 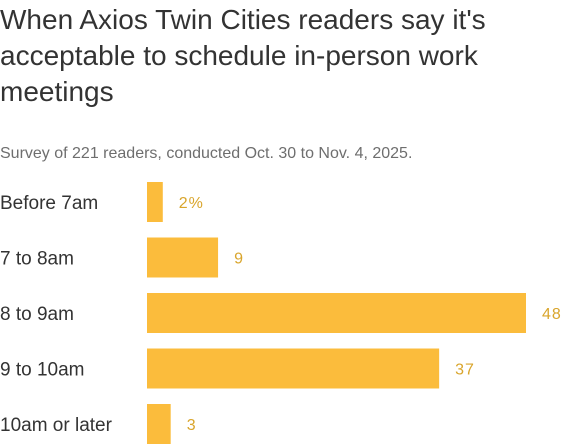 What do you see at coordinates (56, 425) in the screenshot?
I see `category-label: 10am or later` at bounding box center [56, 425].